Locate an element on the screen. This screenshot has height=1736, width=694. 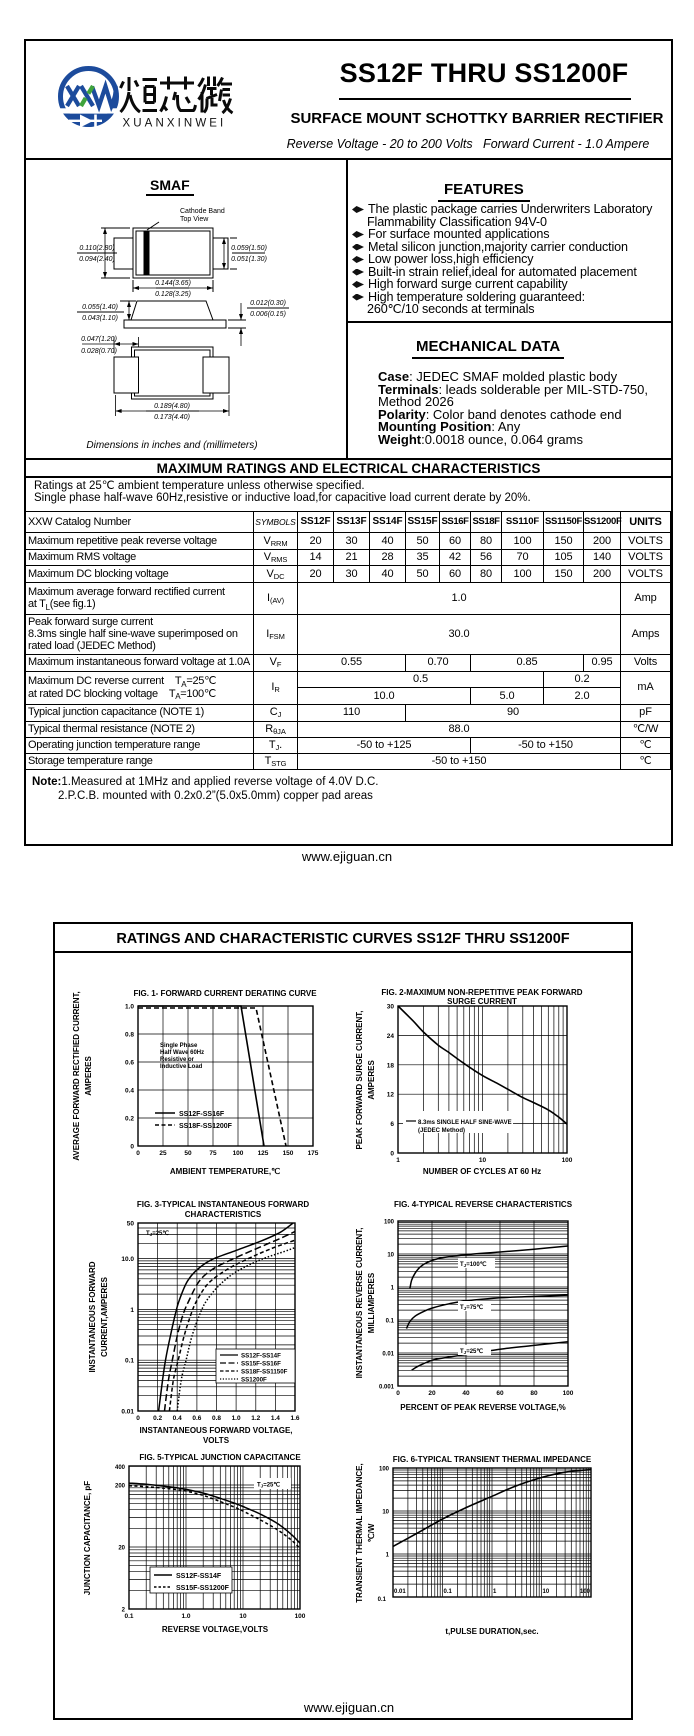
svg-text: SS15F-SS1200F is located at coordinates (203, 1588).